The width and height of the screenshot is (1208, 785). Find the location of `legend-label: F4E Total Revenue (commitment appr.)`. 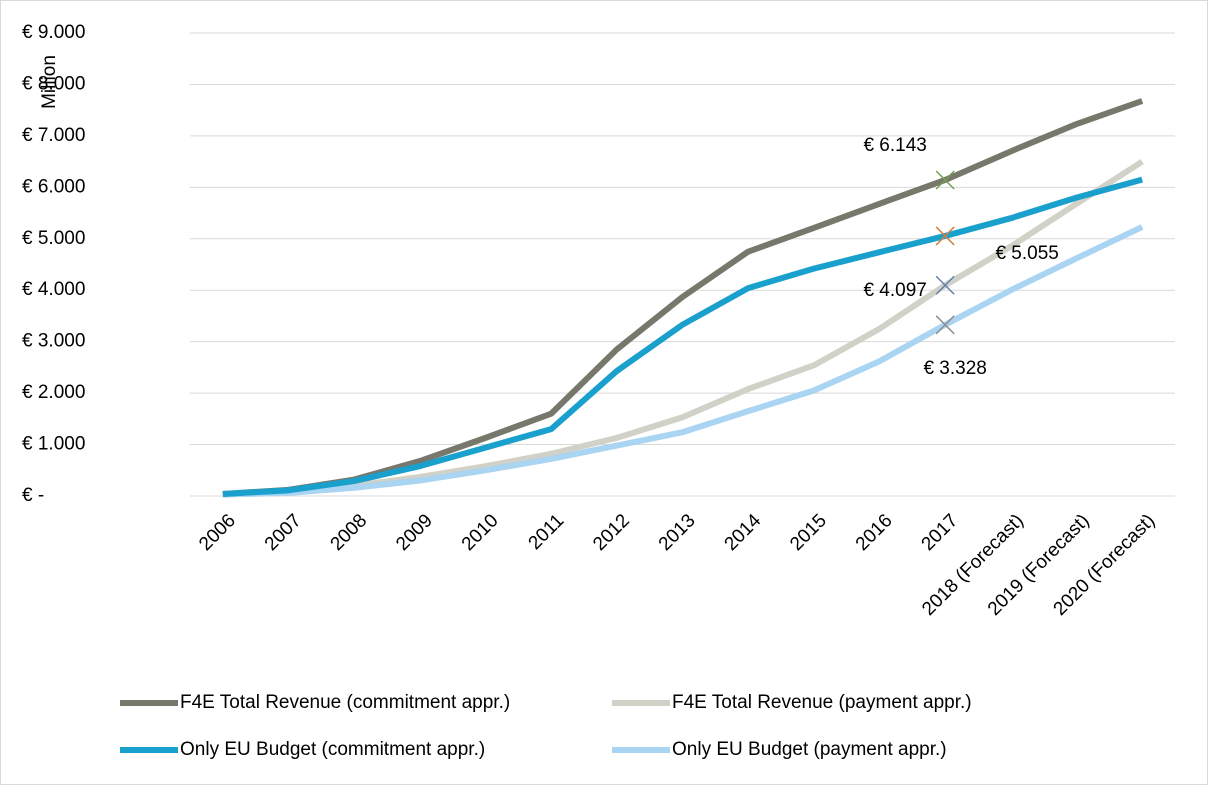

legend-label: F4E Total Revenue (commitment appr.) is located at coordinates (345, 702).